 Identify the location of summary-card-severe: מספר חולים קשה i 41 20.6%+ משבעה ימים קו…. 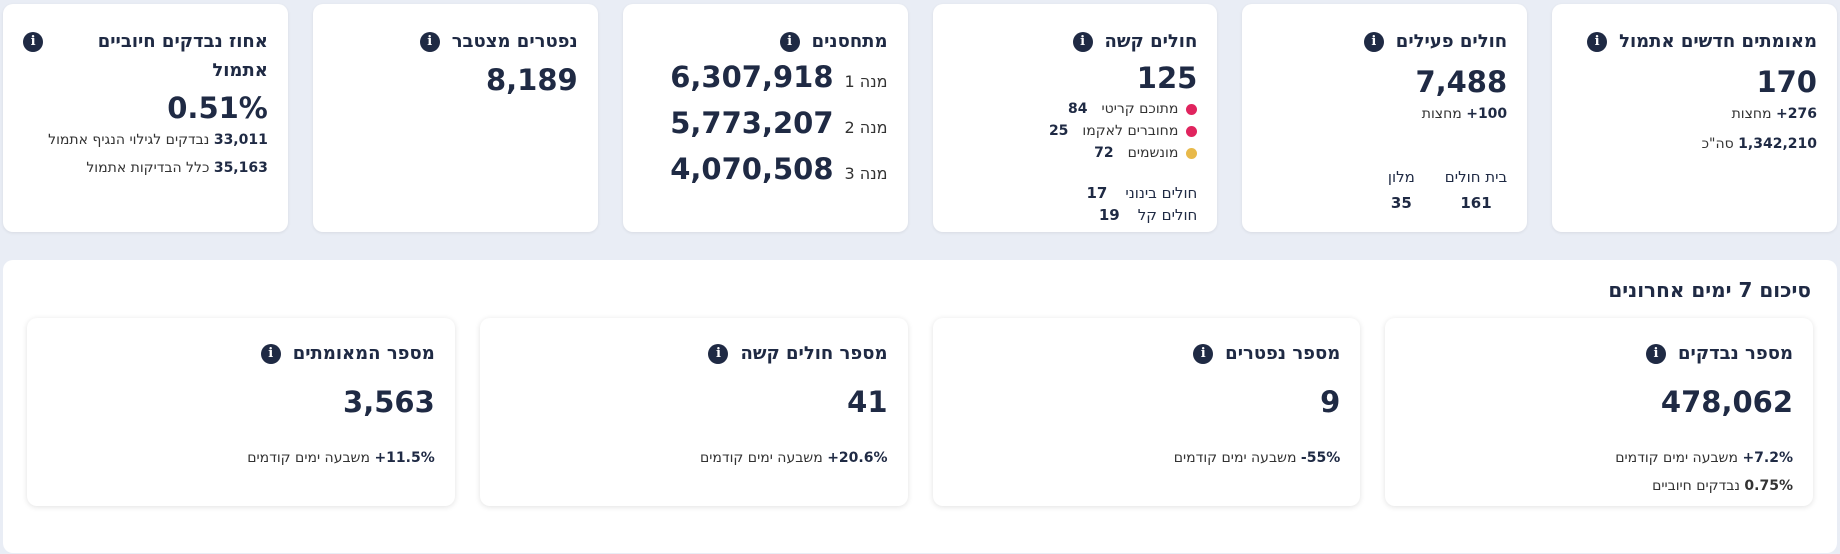
(693, 412).